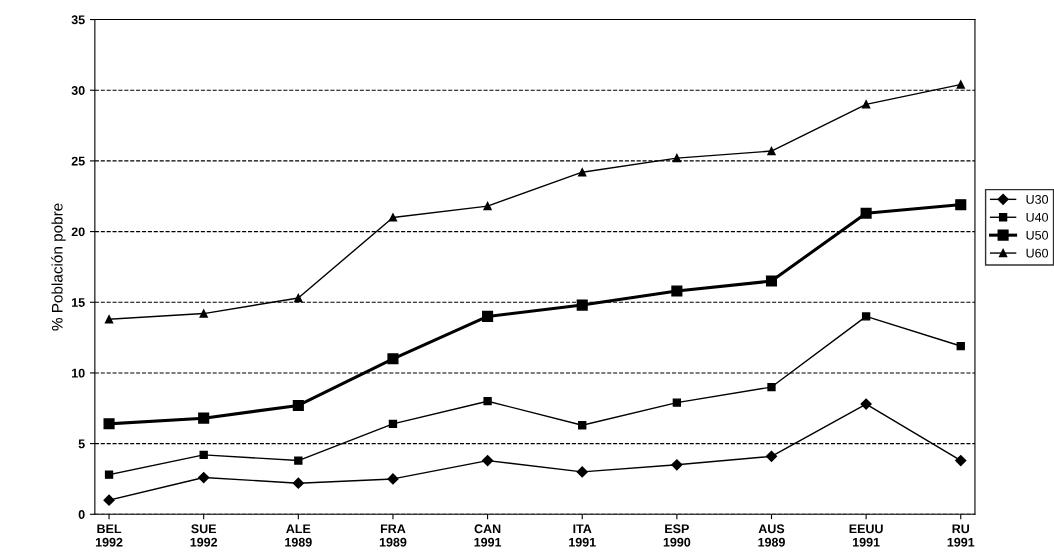  What do you see at coordinates (1037, 235) in the screenshot?
I see `legend-label: U50` at bounding box center [1037, 235].